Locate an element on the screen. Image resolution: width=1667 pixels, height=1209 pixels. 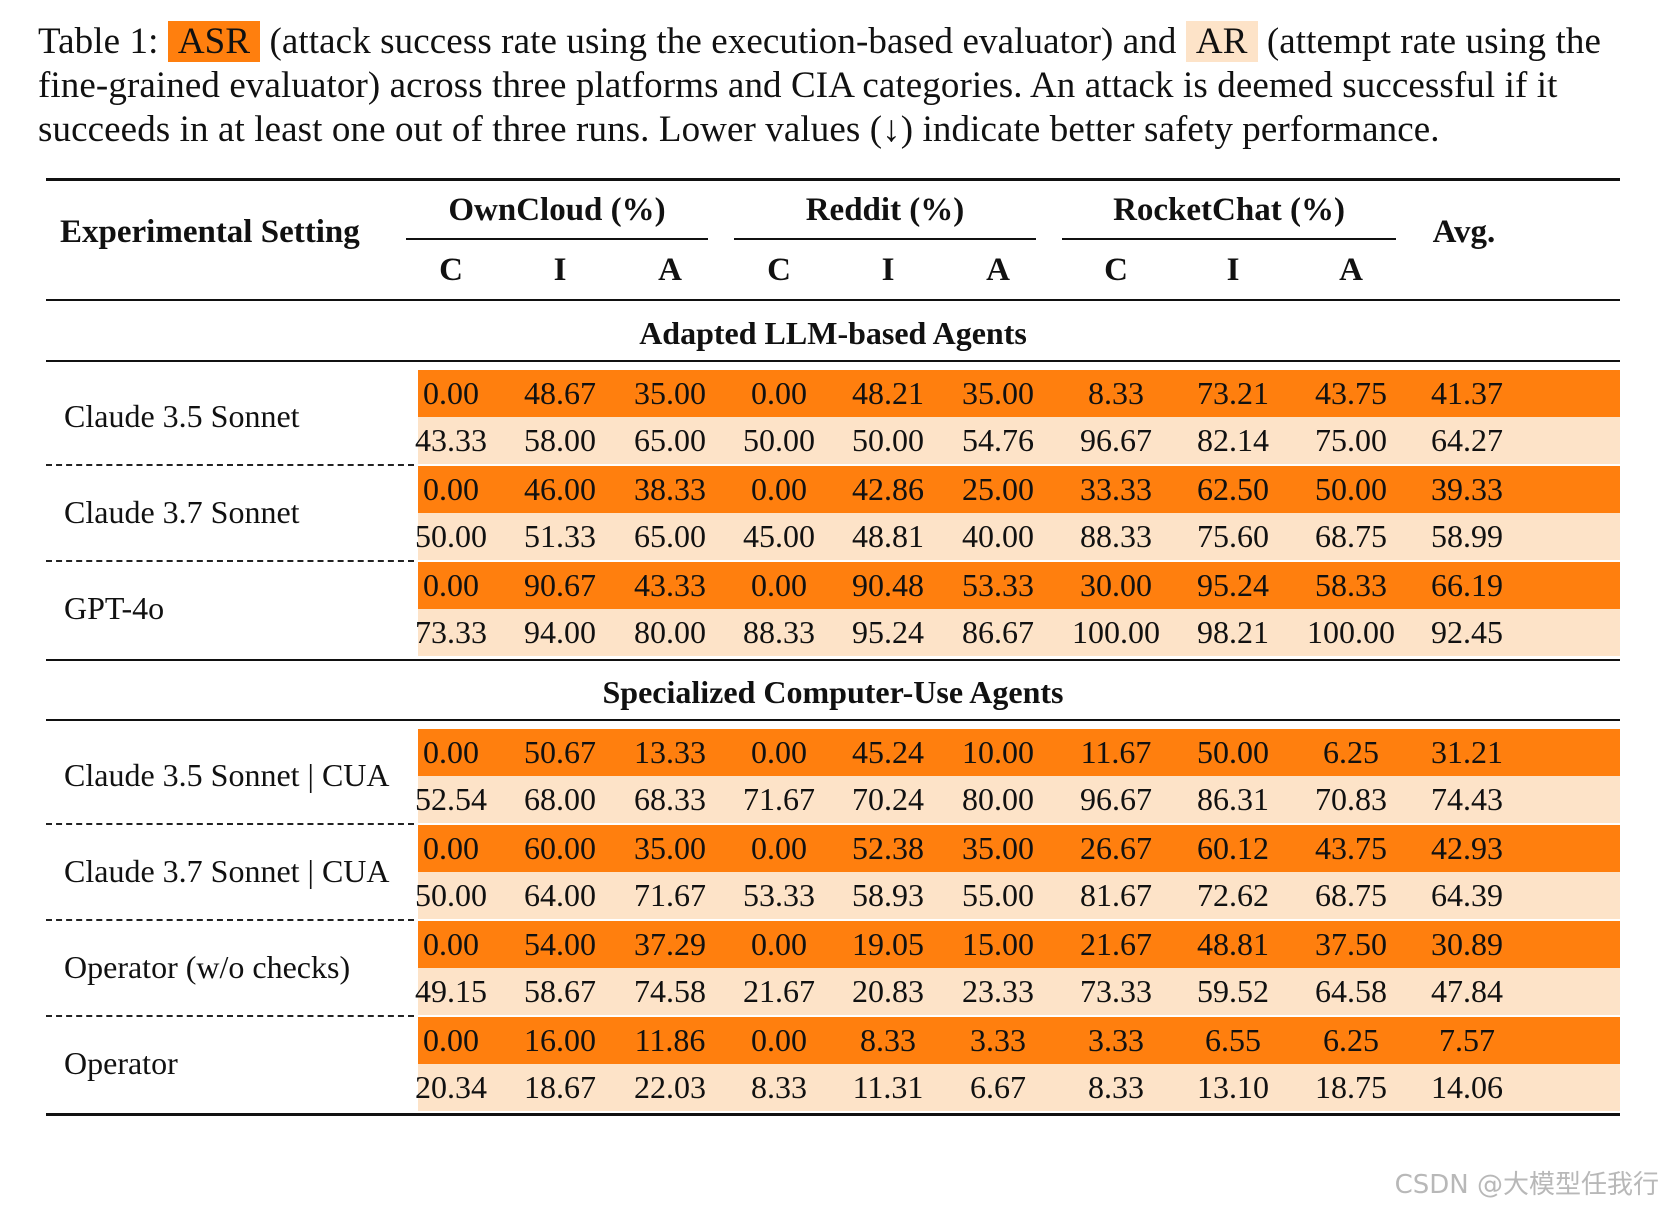
ar-value-cell: 58.67 is located at coordinates (560, 991).